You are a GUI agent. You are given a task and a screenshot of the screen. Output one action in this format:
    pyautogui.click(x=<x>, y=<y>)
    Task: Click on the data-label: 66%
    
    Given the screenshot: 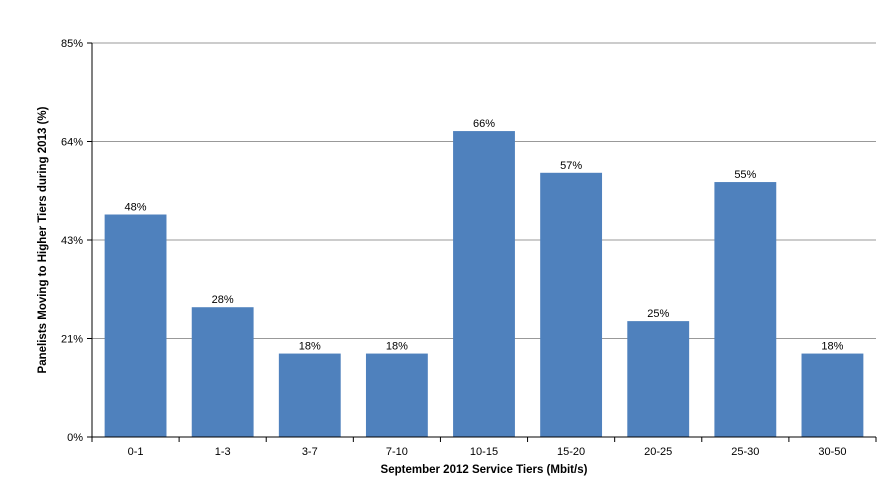 What is the action you would take?
    pyautogui.click(x=484, y=124)
    